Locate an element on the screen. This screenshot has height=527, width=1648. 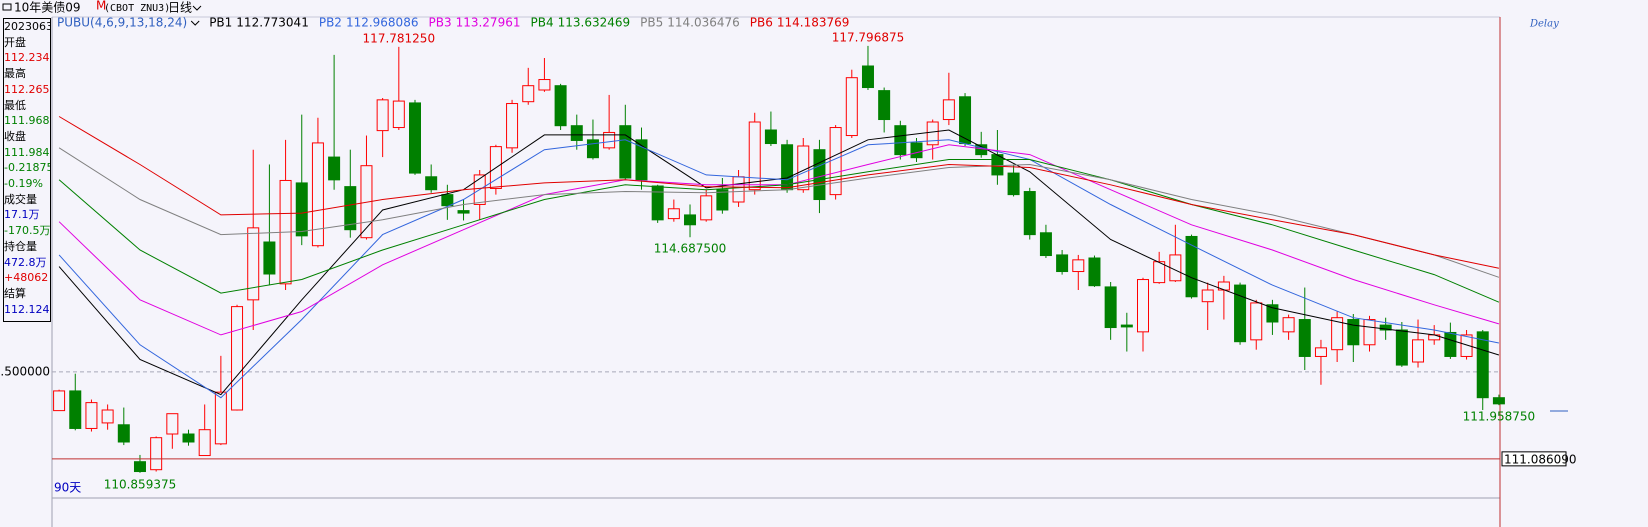
period: 日线 is located at coordinates (180, 8).